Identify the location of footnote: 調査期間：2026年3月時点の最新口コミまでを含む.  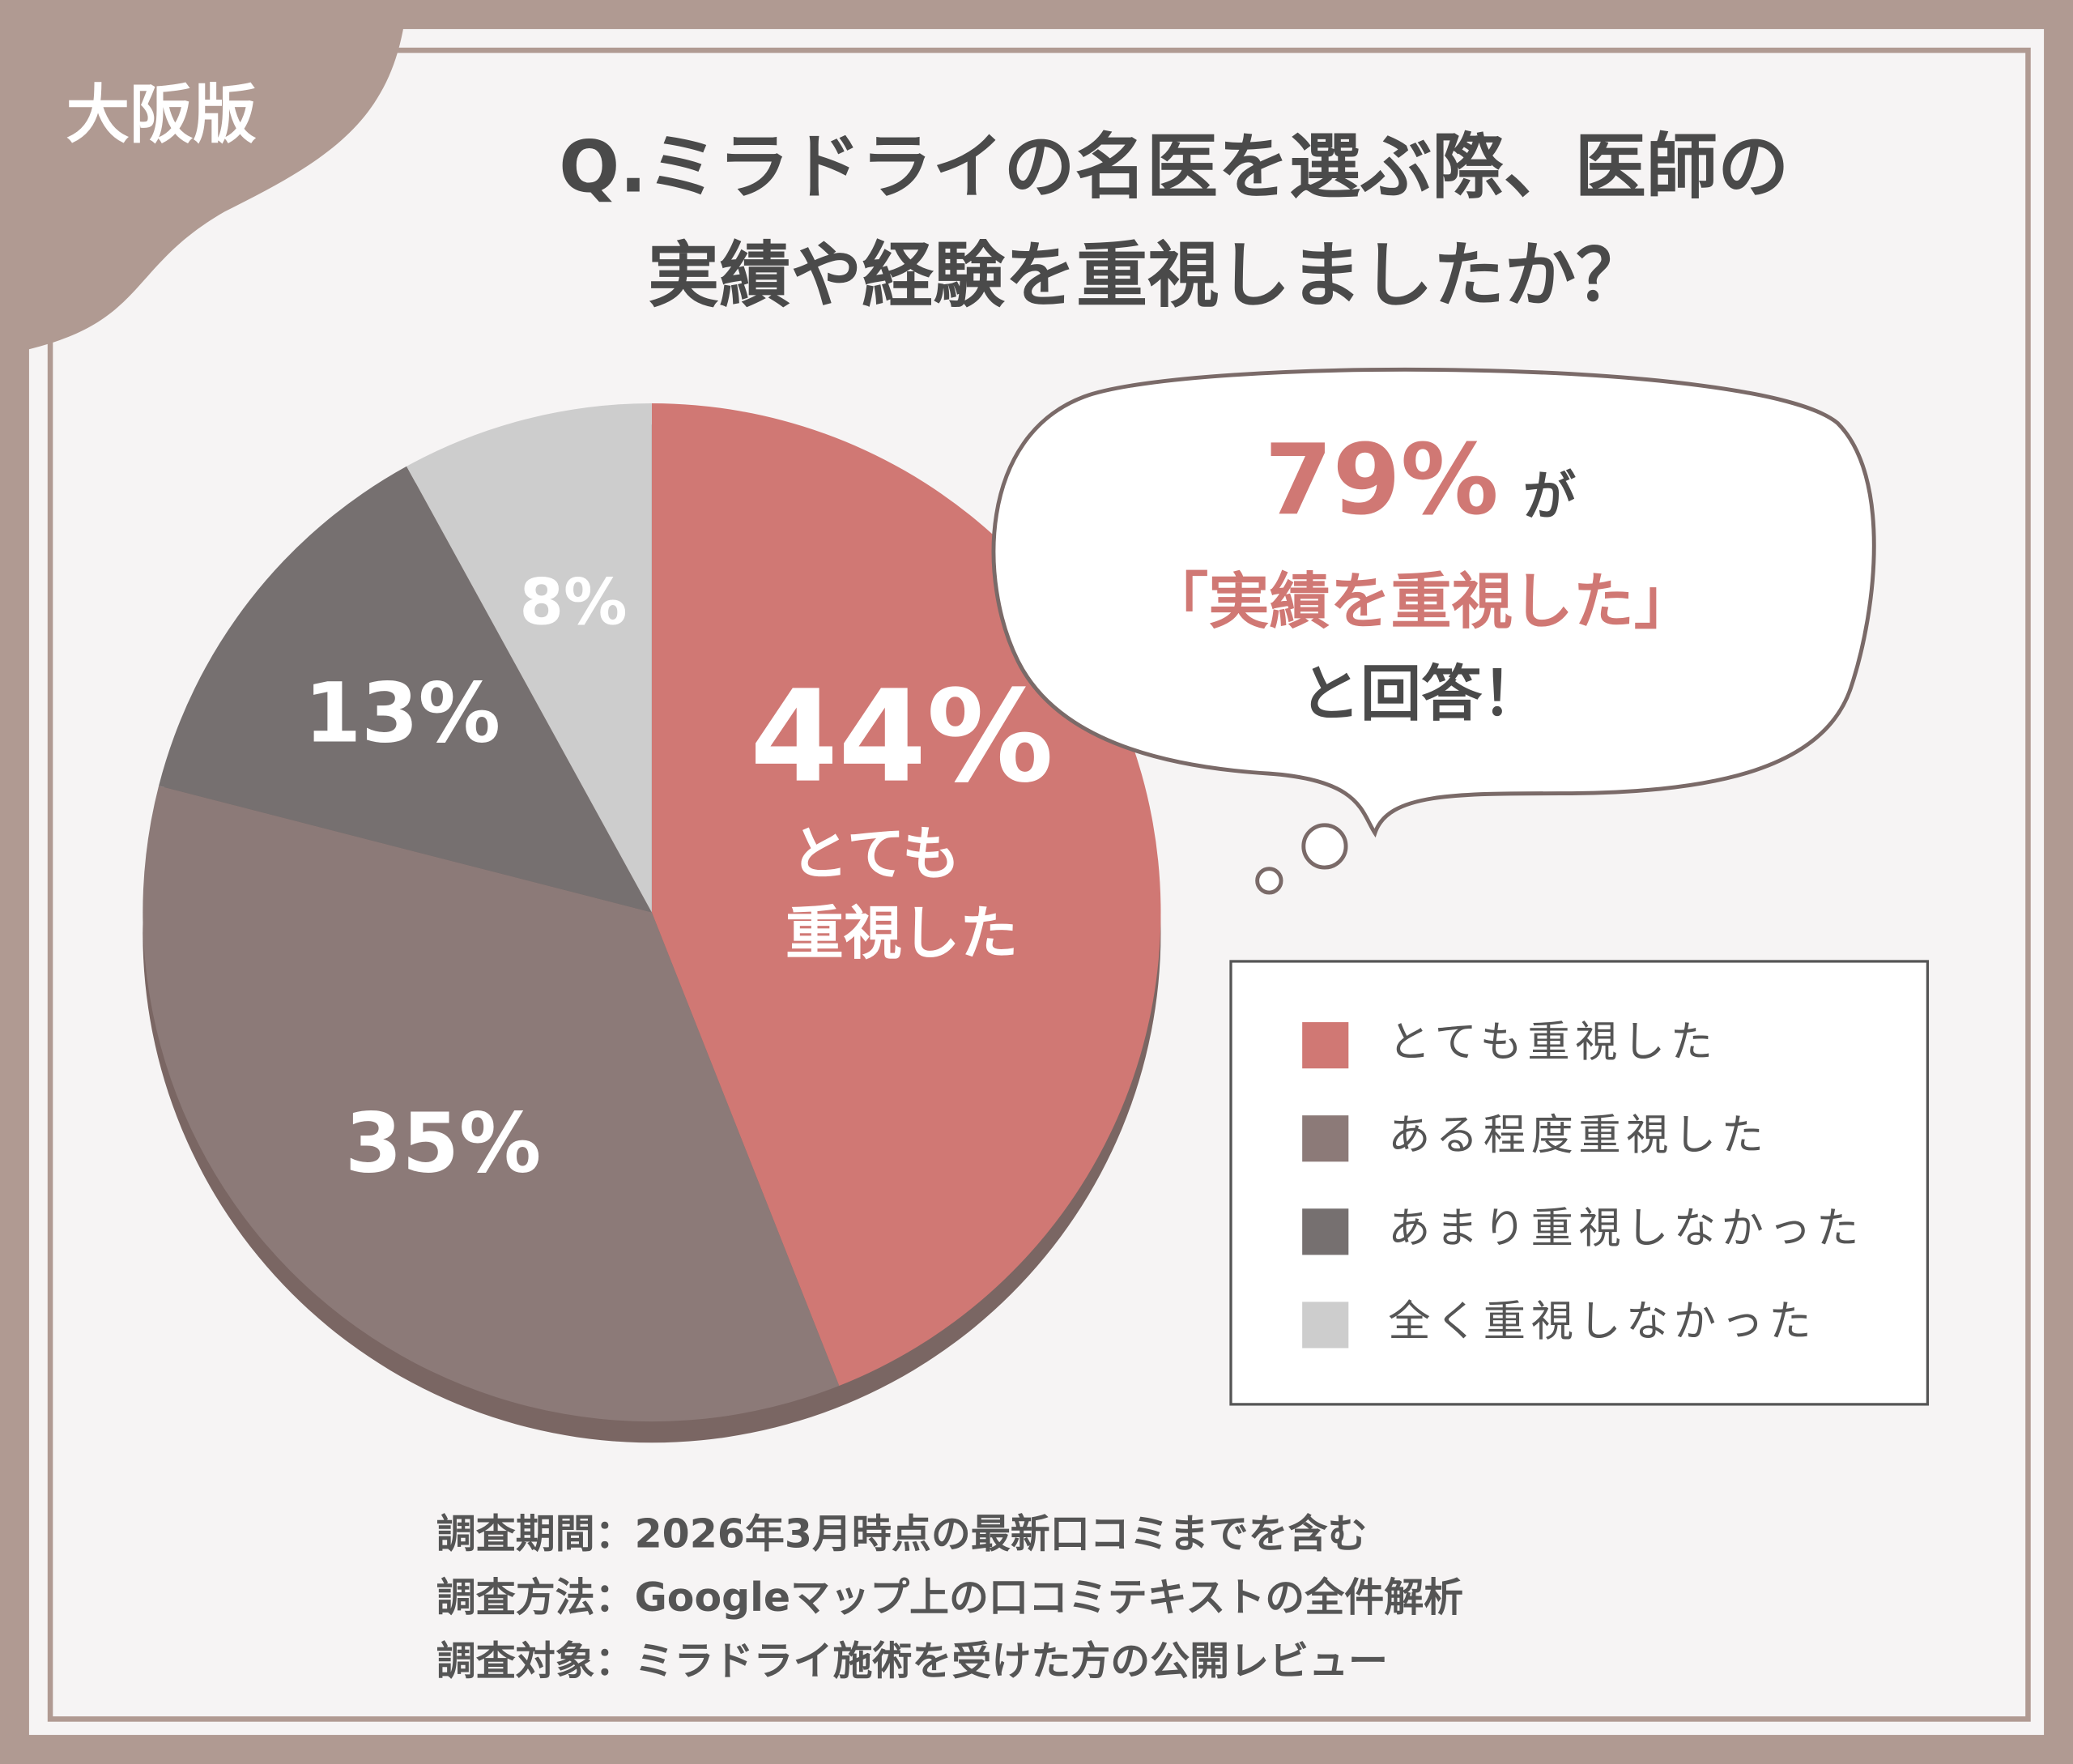
(902, 1534).